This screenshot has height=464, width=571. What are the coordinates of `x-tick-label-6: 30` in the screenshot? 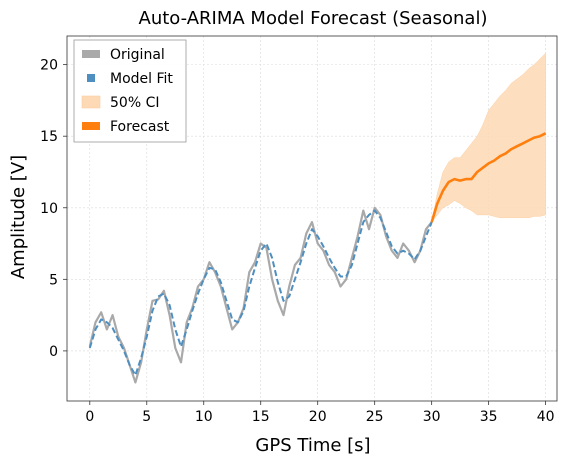 It's located at (432, 417).